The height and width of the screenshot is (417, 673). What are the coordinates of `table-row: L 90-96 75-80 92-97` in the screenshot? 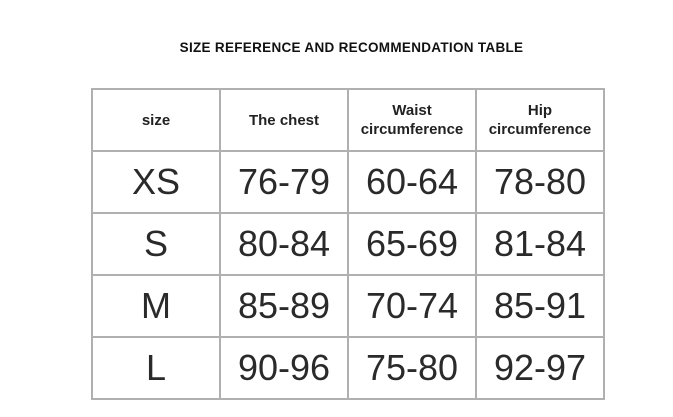 It's located at (348, 368).